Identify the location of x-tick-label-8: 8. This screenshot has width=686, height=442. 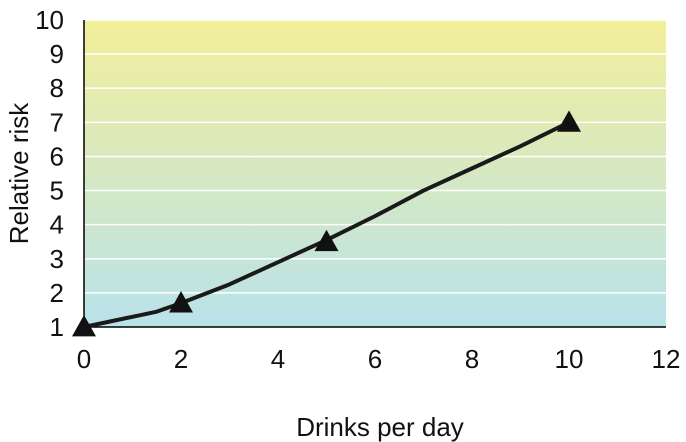
(472, 359).